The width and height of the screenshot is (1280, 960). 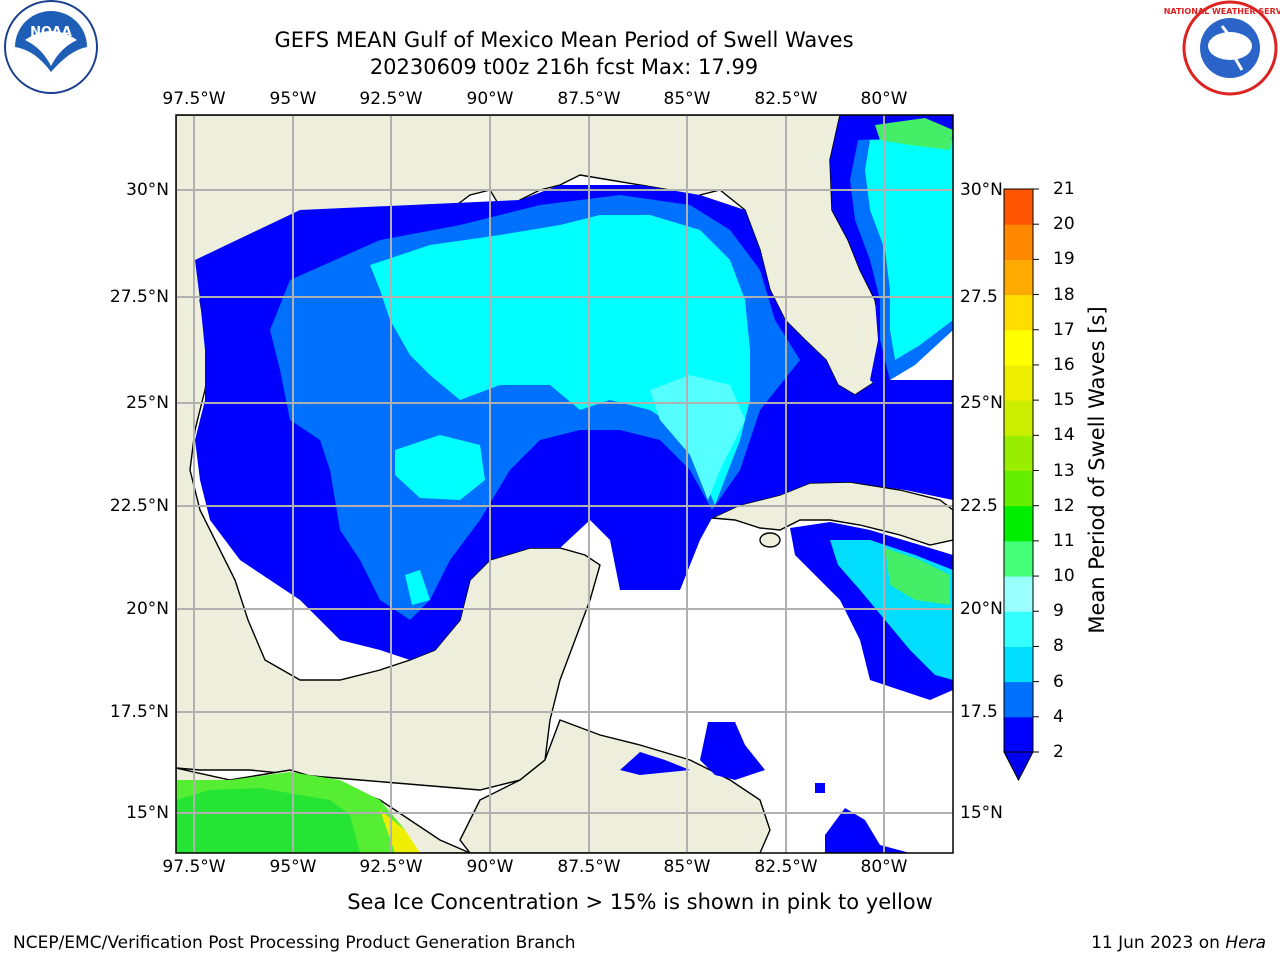 I want to click on footer-date: 11 Jun 2023 on Hera, so click(x=1178, y=943).